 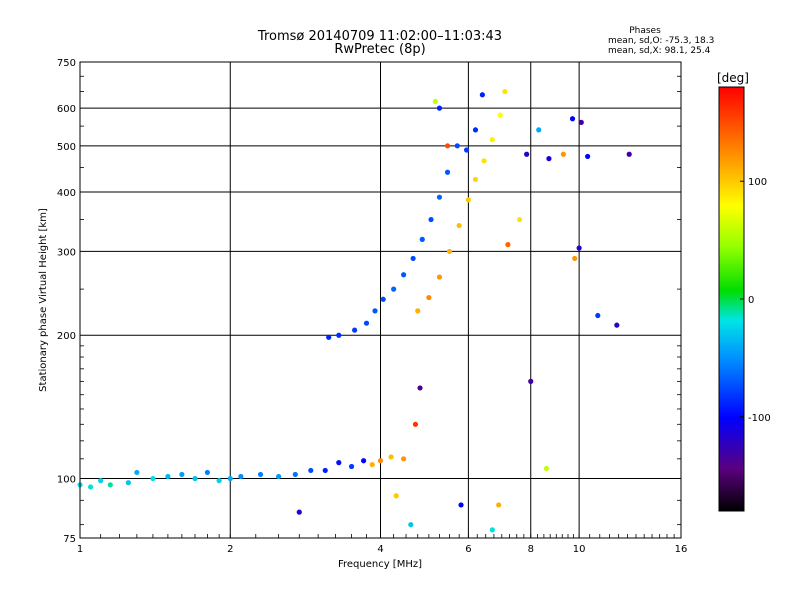 What do you see at coordinates (681, 549) in the screenshot?
I see `x-tick-label: 16` at bounding box center [681, 549].